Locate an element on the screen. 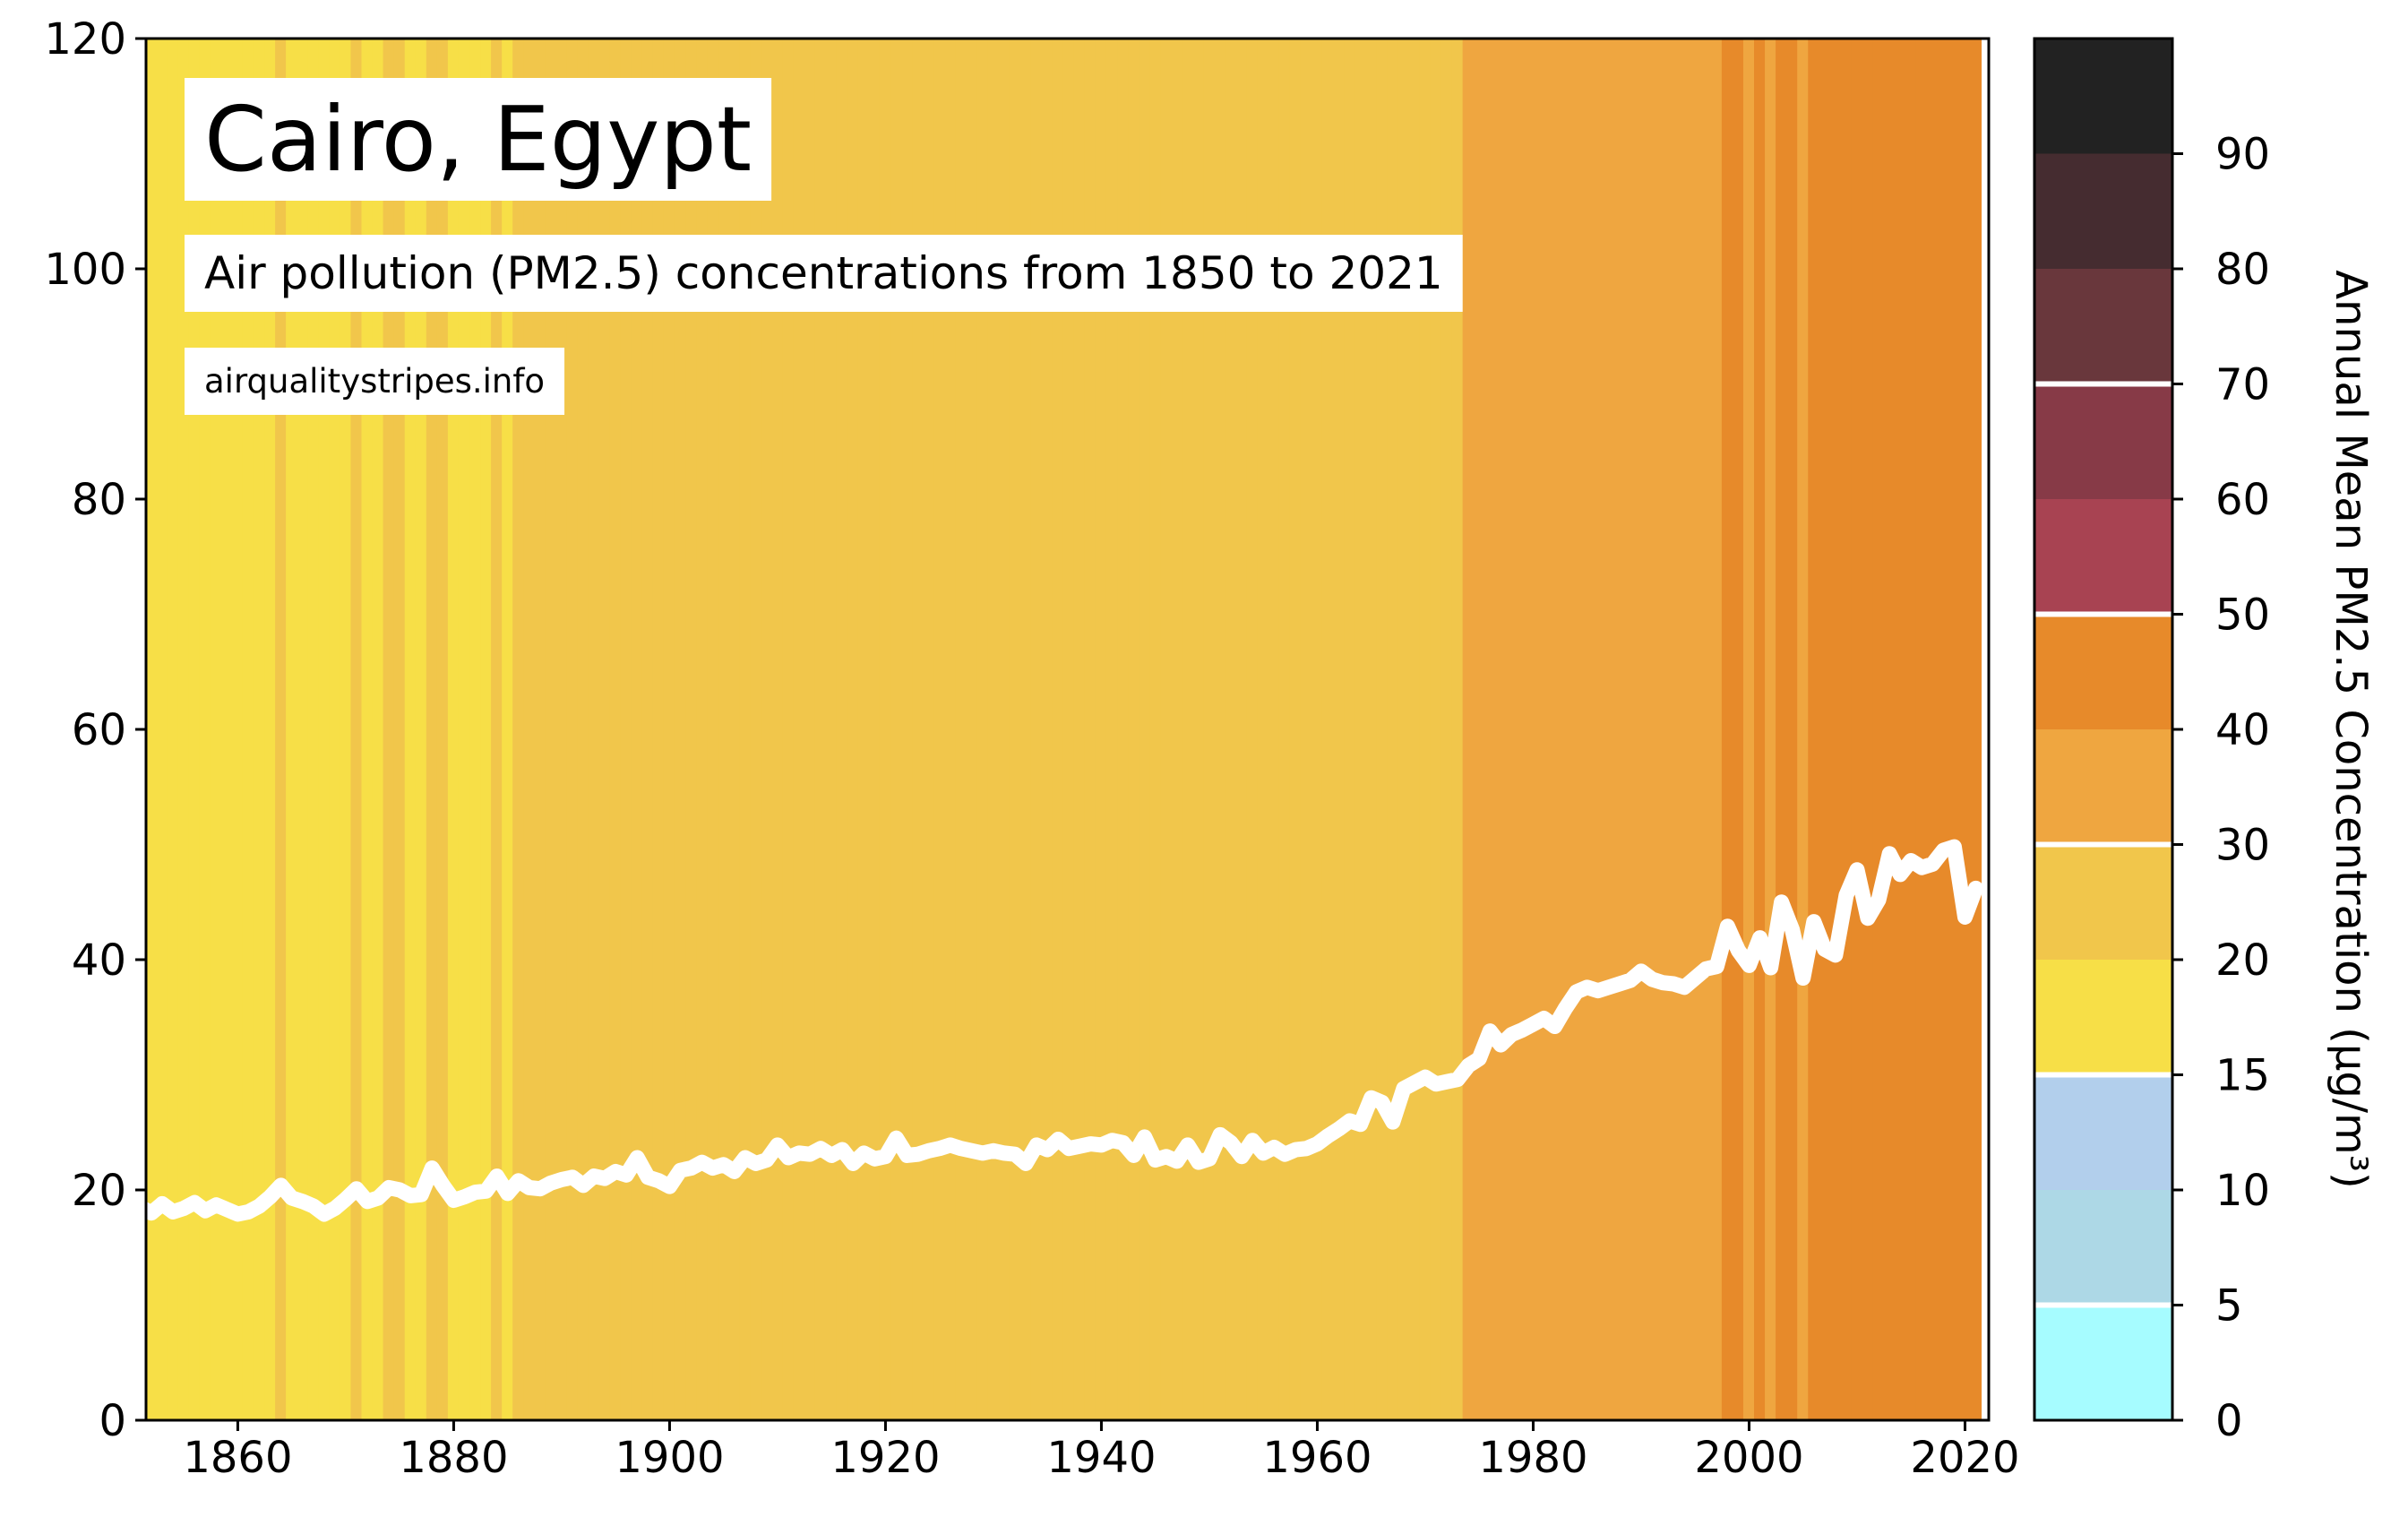  x-tick-label: 1940 is located at coordinates (1101, 1458).